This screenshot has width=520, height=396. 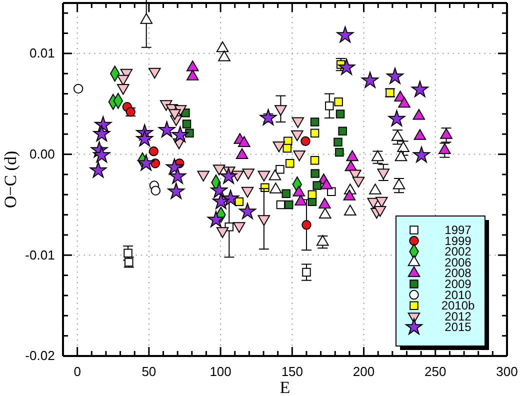 I want to click on x-tick-label: 250, so click(x=435, y=371).